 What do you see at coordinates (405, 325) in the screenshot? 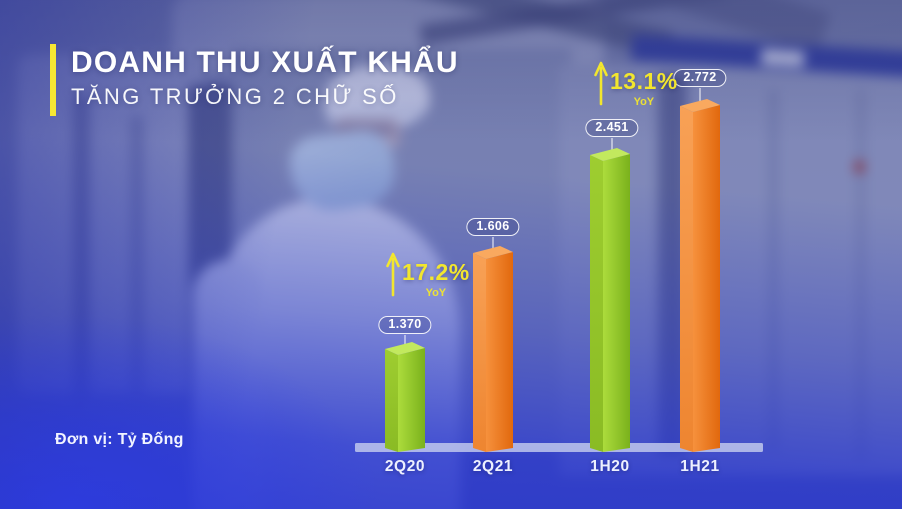
I see `value-pill-2Q20: 1.370` at bounding box center [405, 325].